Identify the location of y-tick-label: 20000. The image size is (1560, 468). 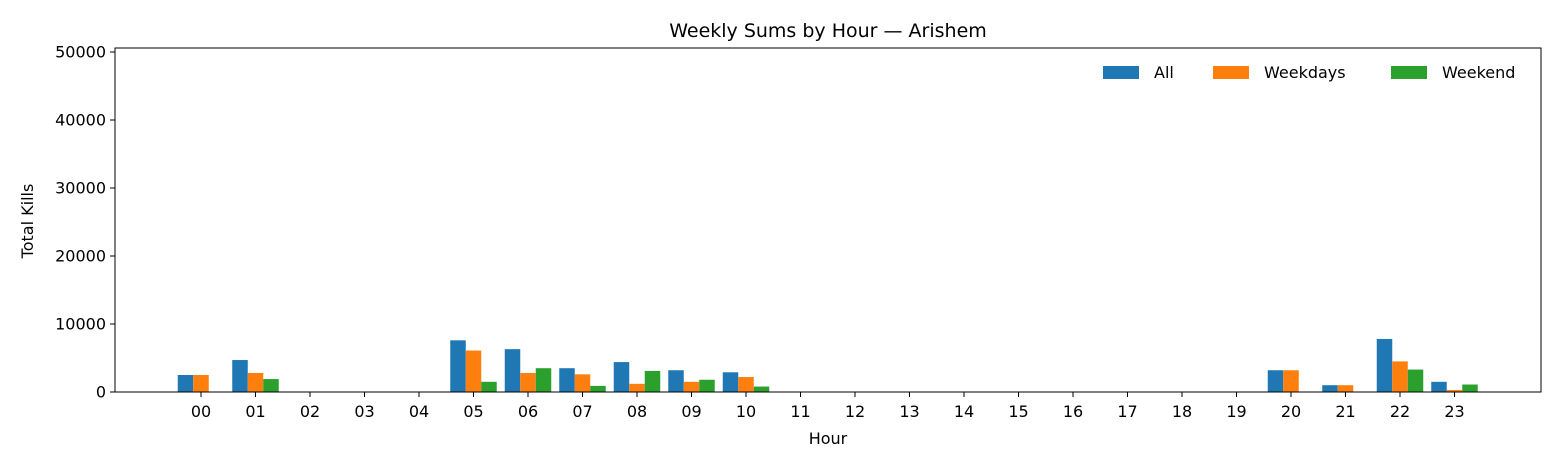
(80, 256).